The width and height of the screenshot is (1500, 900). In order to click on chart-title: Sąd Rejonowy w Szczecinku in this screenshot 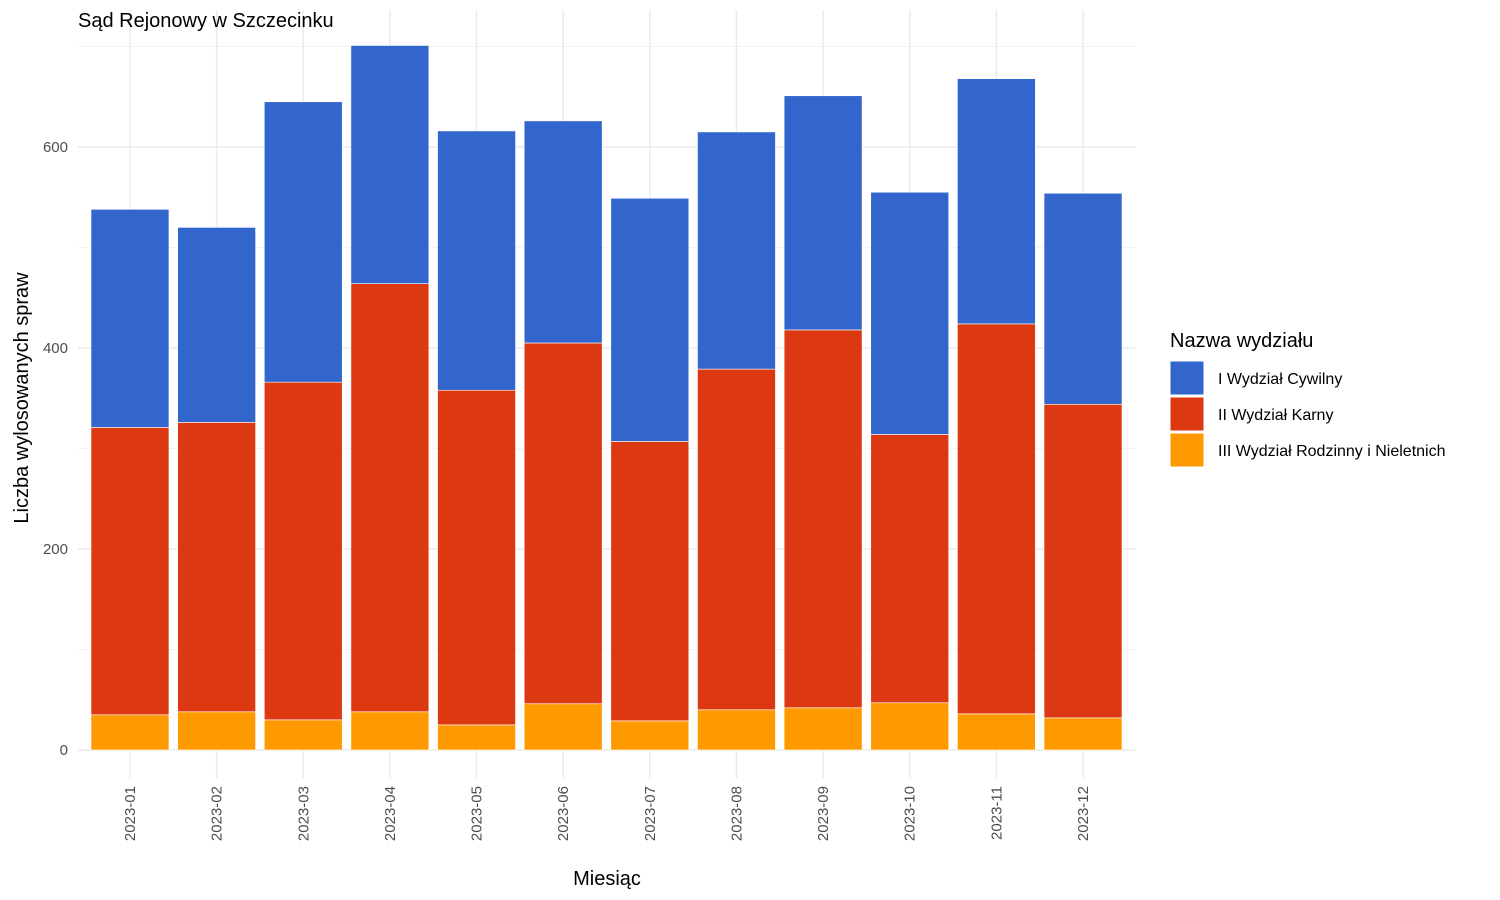, I will do `click(206, 21)`.